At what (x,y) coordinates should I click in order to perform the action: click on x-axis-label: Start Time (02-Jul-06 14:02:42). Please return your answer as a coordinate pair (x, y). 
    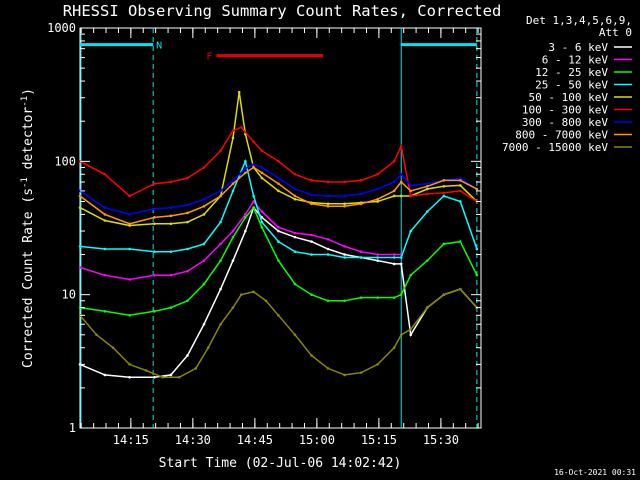
    Looking at the image, I should click on (280, 463).